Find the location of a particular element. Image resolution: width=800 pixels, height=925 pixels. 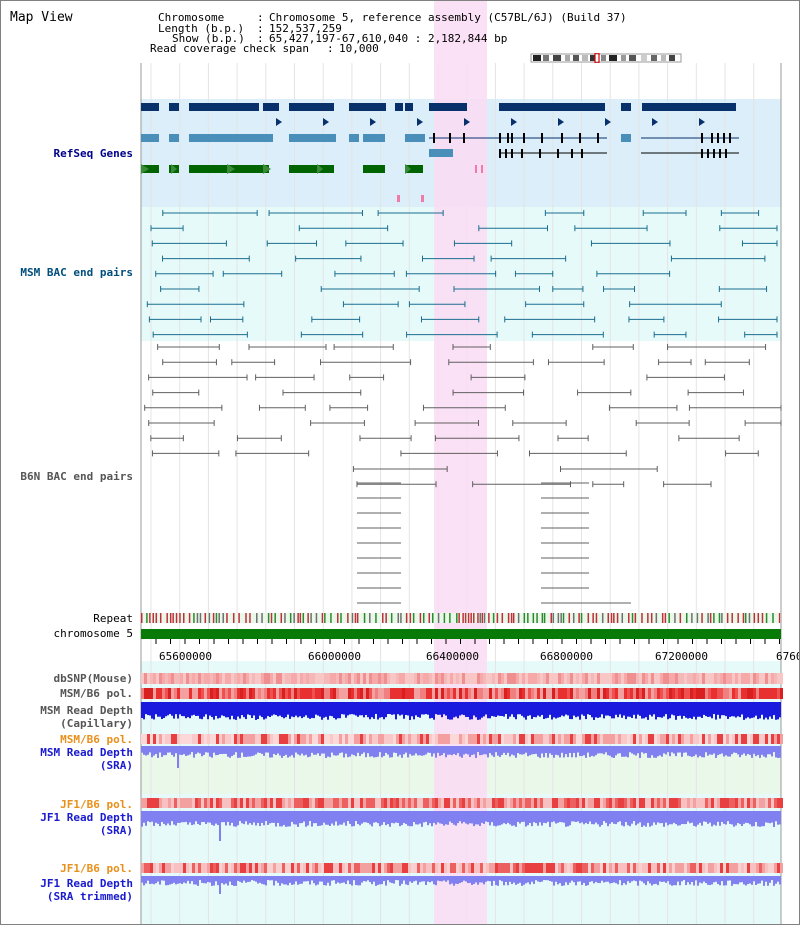

track-label-msm-pol-2: MSM/B6 pol. is located at coordinates (96, 739).